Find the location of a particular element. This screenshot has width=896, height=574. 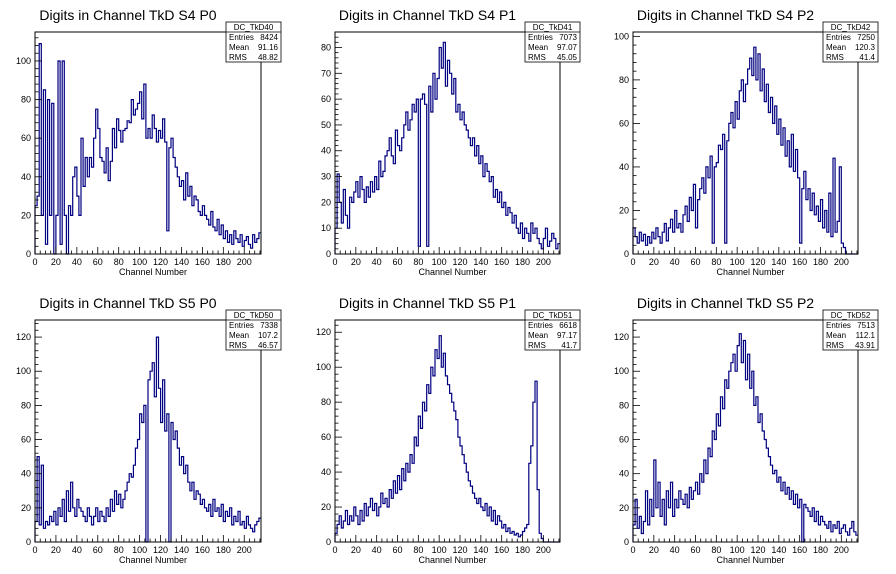

stats-entries-value: 7513 is located at coordinates (866, 325).